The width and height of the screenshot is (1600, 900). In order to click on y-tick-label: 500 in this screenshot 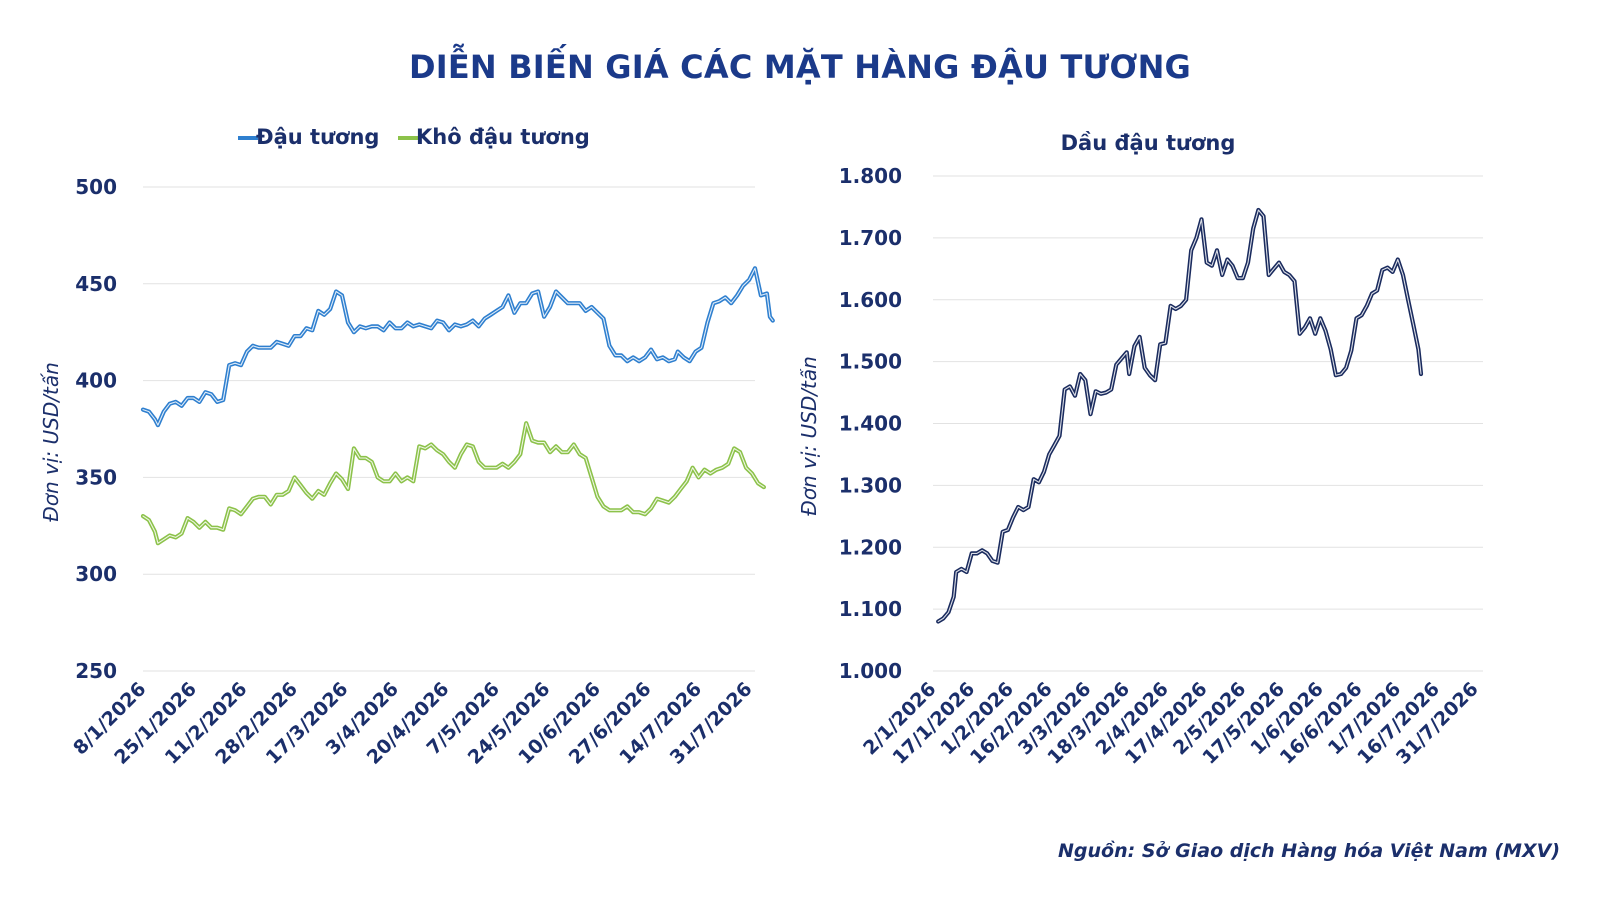, I will do `click(96, 187)`.